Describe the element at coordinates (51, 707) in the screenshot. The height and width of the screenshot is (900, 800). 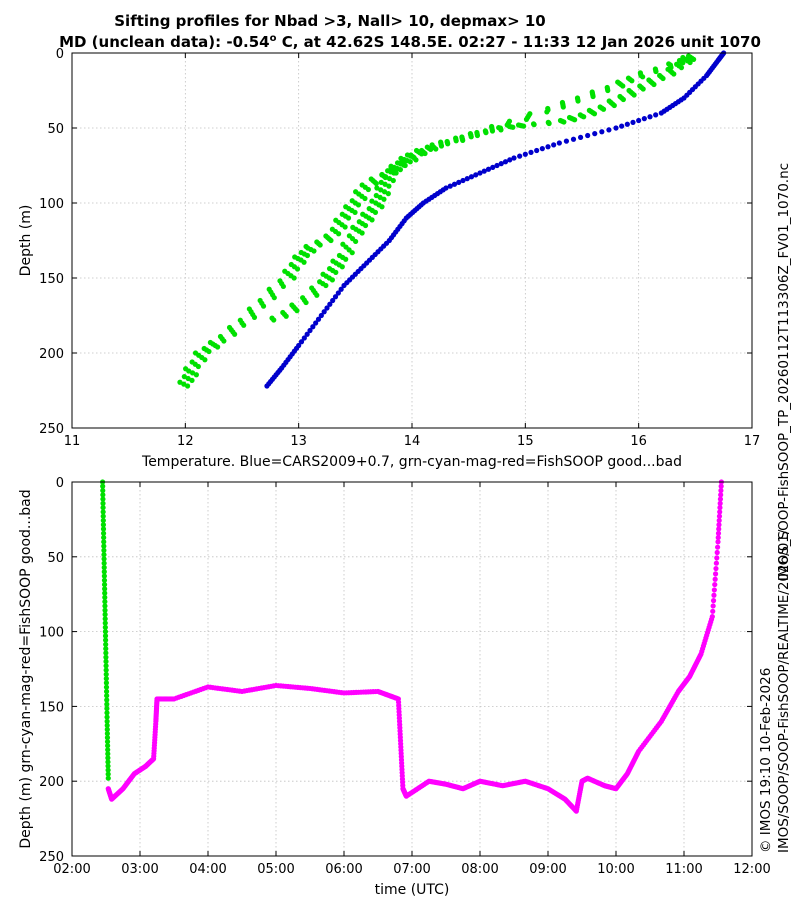
I see `c2-ytick-label-3: 150` at that location.